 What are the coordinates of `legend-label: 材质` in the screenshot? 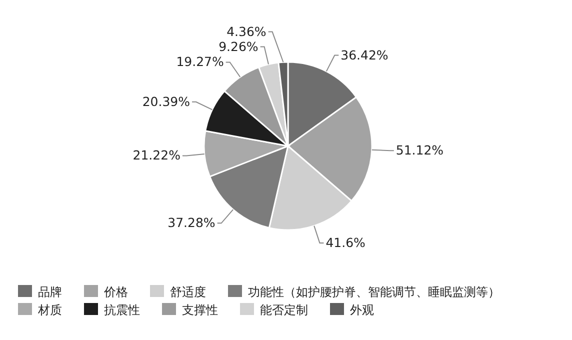 It's located at (49, 310).